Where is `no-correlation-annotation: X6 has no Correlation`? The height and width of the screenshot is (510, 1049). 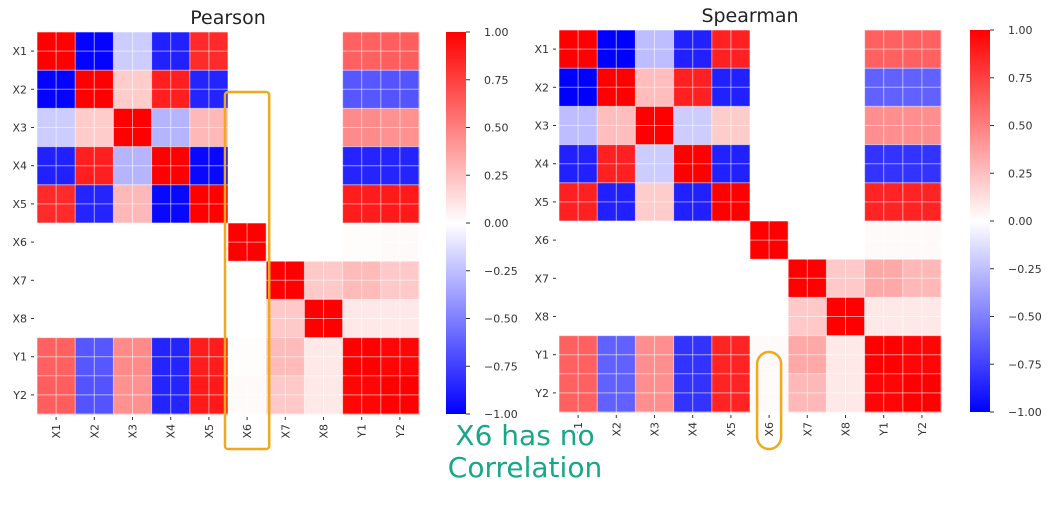
no-correlation-annotation: X6 has no Correlation is located at coordinates (525, 452).